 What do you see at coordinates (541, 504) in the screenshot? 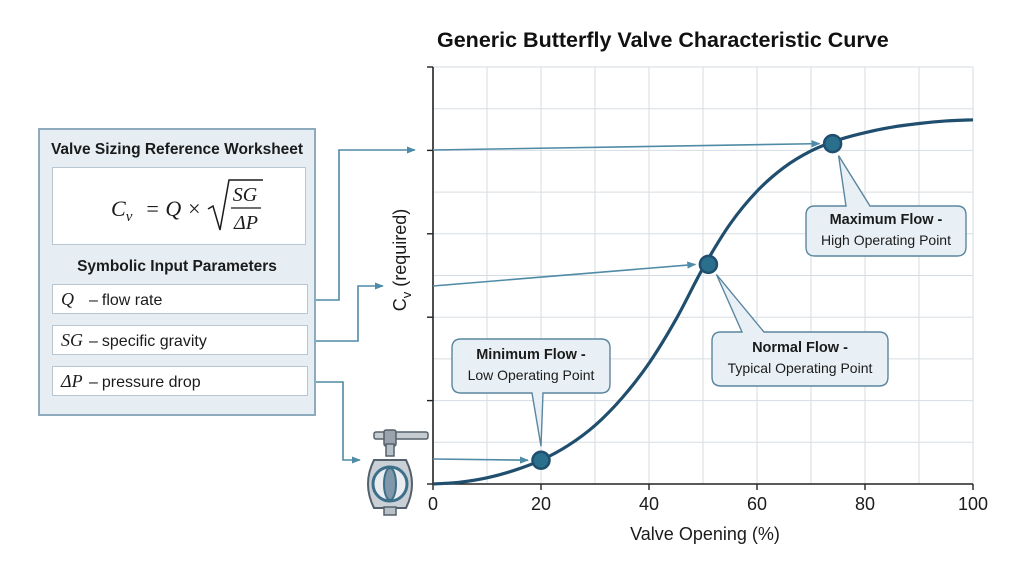
I see `x-tick-label: 20` at bounding box center [541, 504].